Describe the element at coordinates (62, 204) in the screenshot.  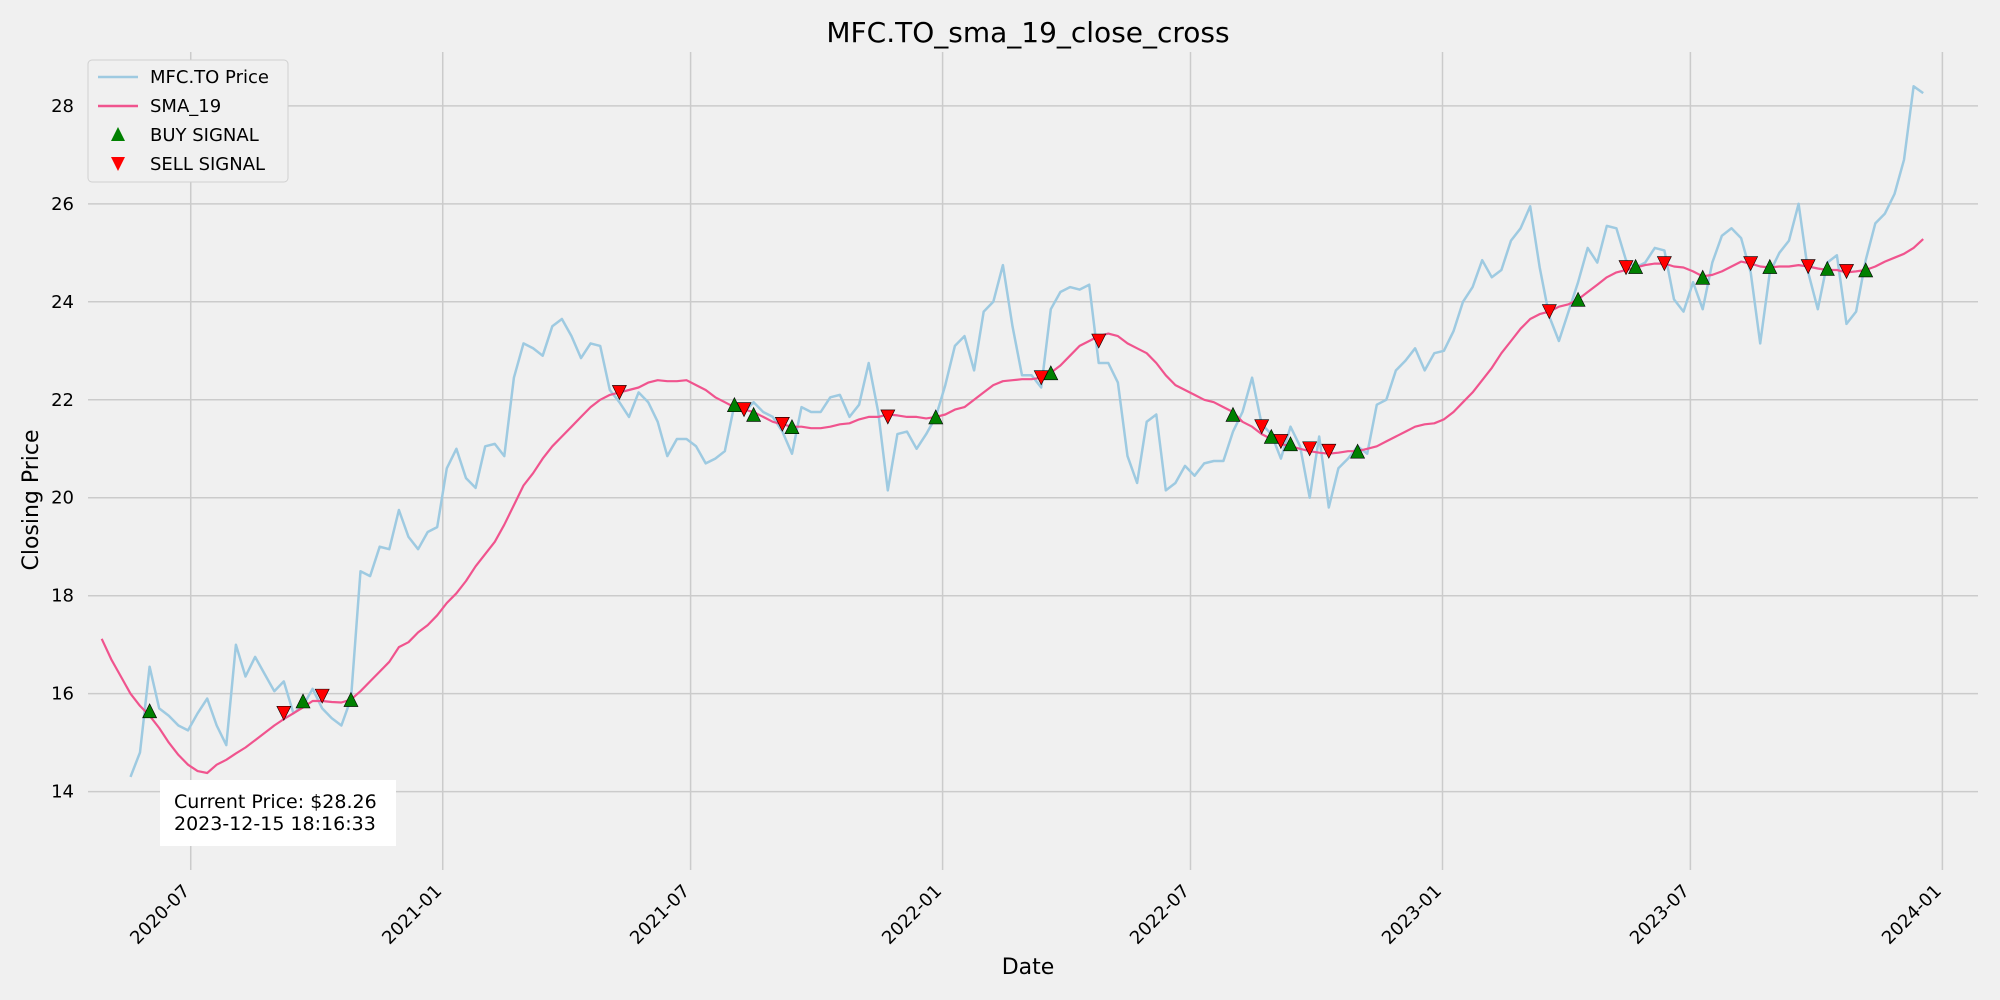
I see `y-tick-label: 26` at that location.